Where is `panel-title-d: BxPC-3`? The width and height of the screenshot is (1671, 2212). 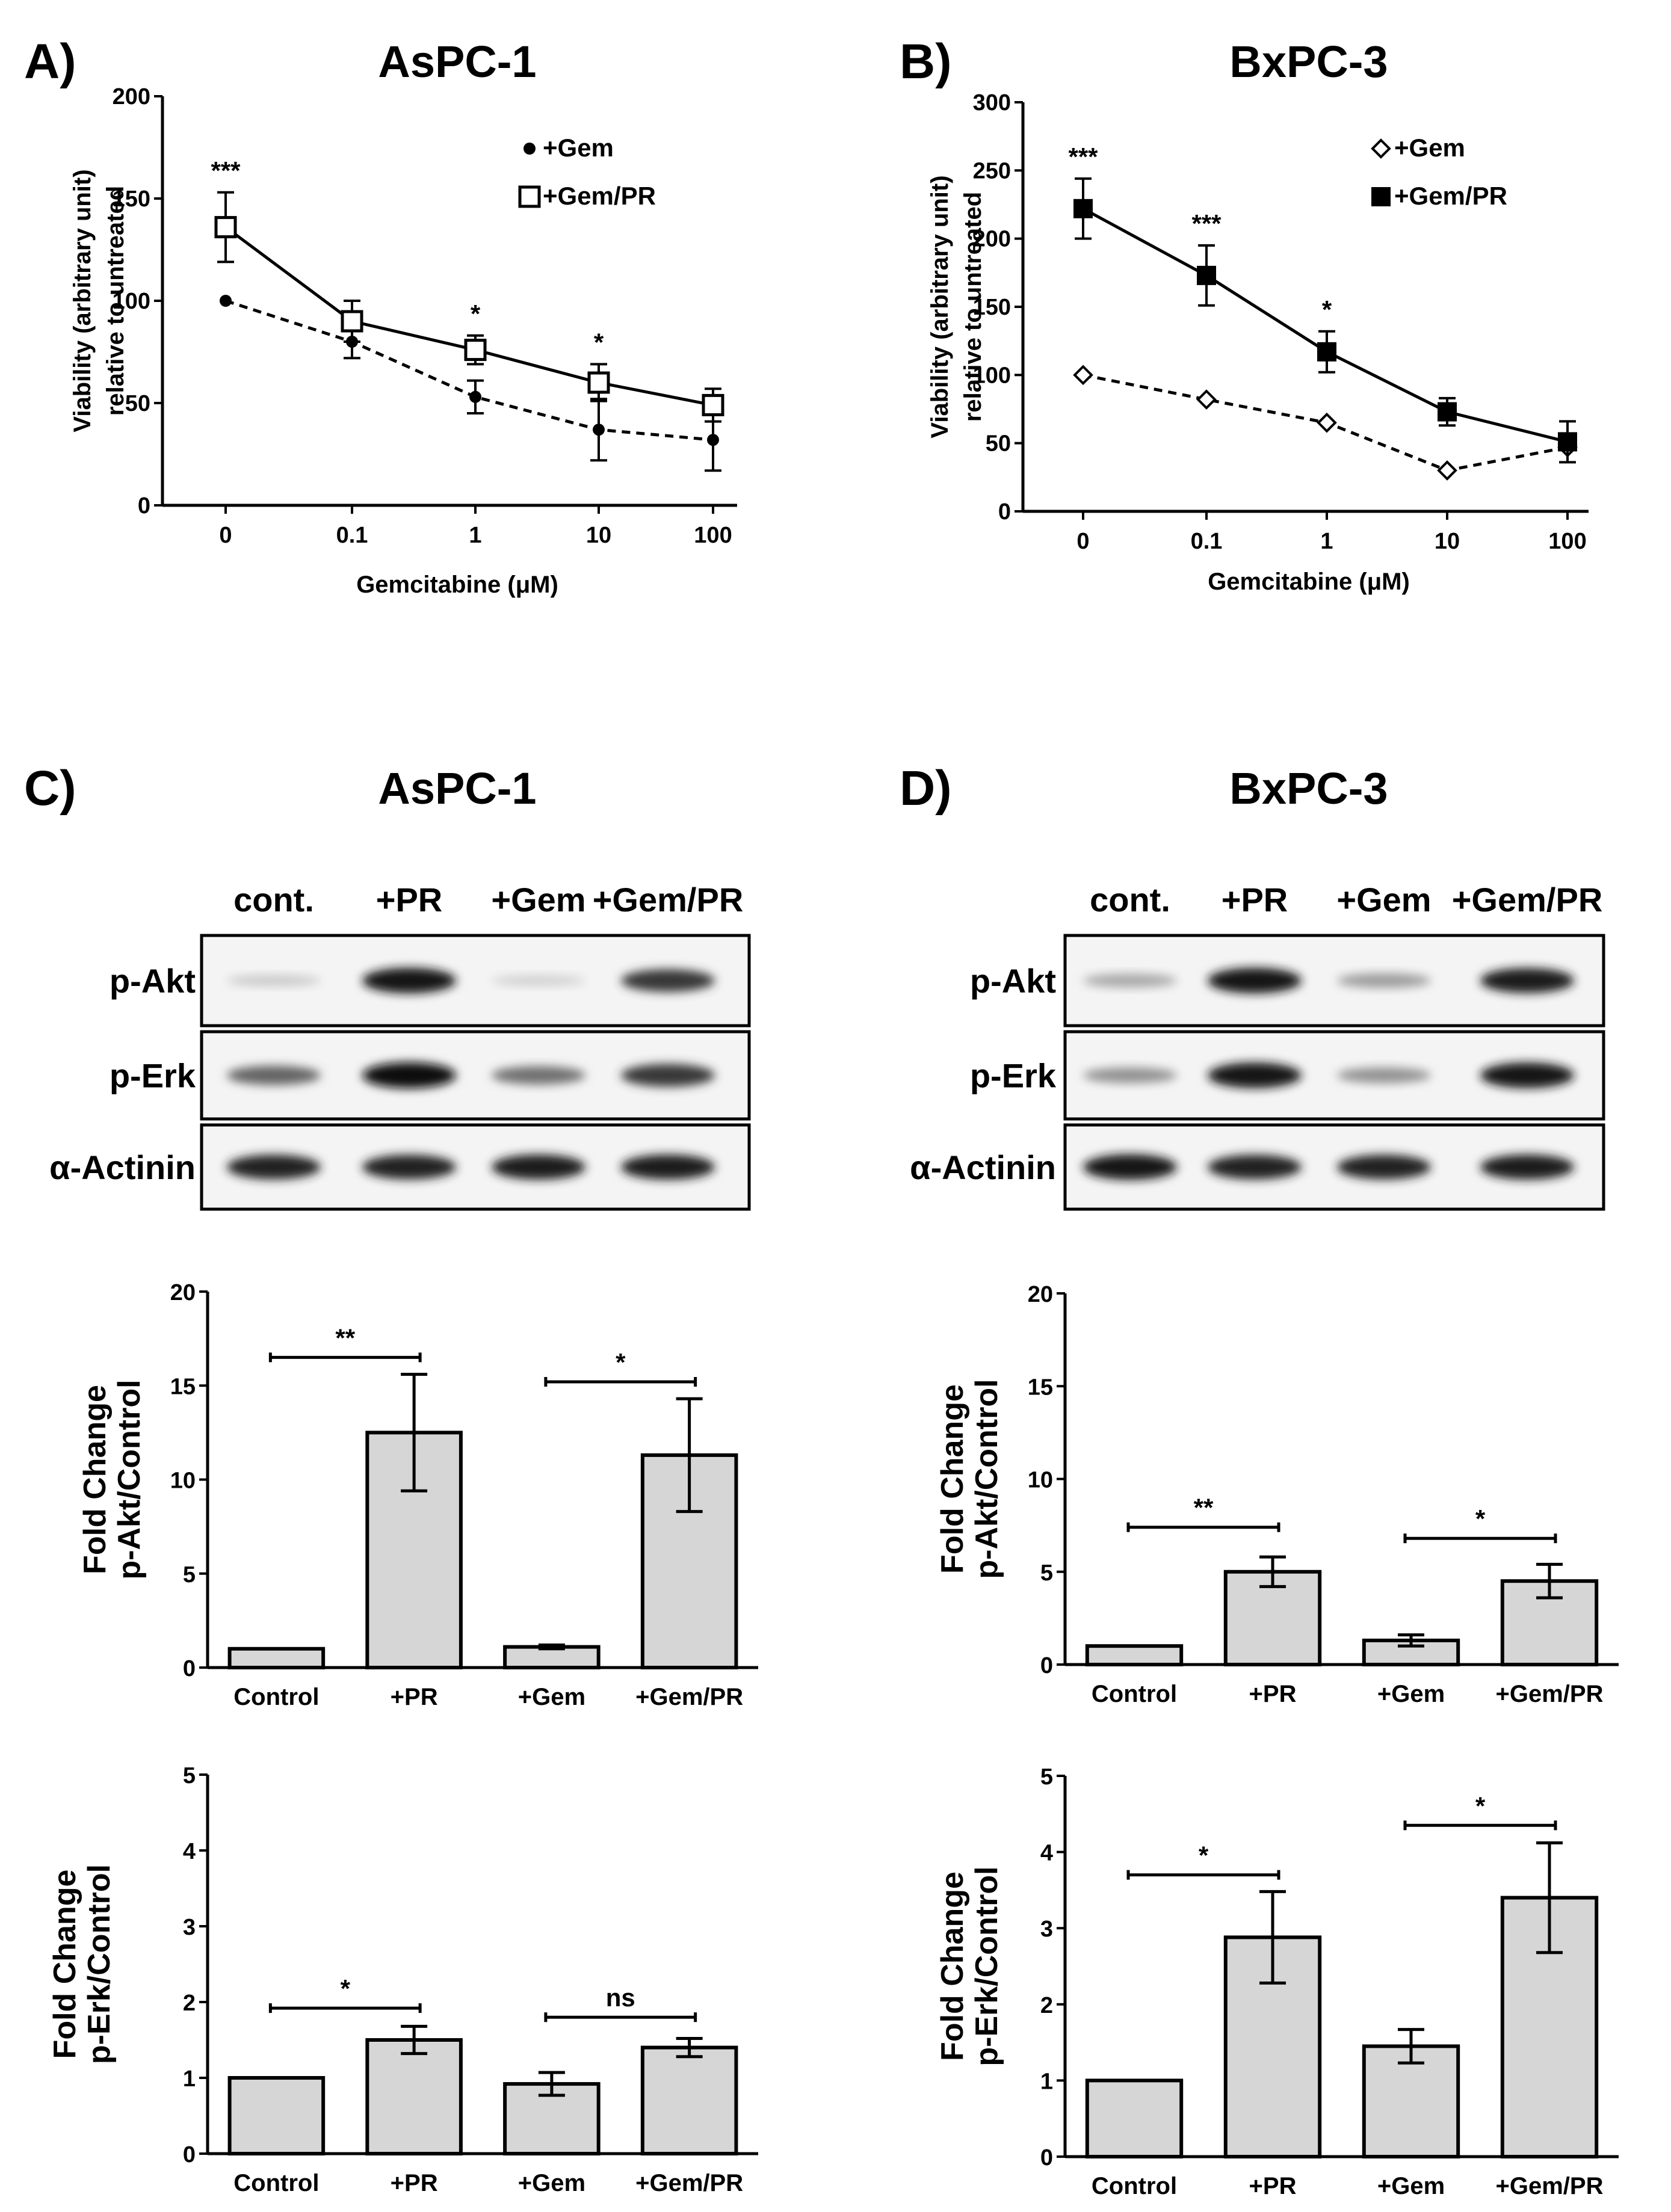 panel-title-d: BxPC-3 is located at coordinates (1308, 788).